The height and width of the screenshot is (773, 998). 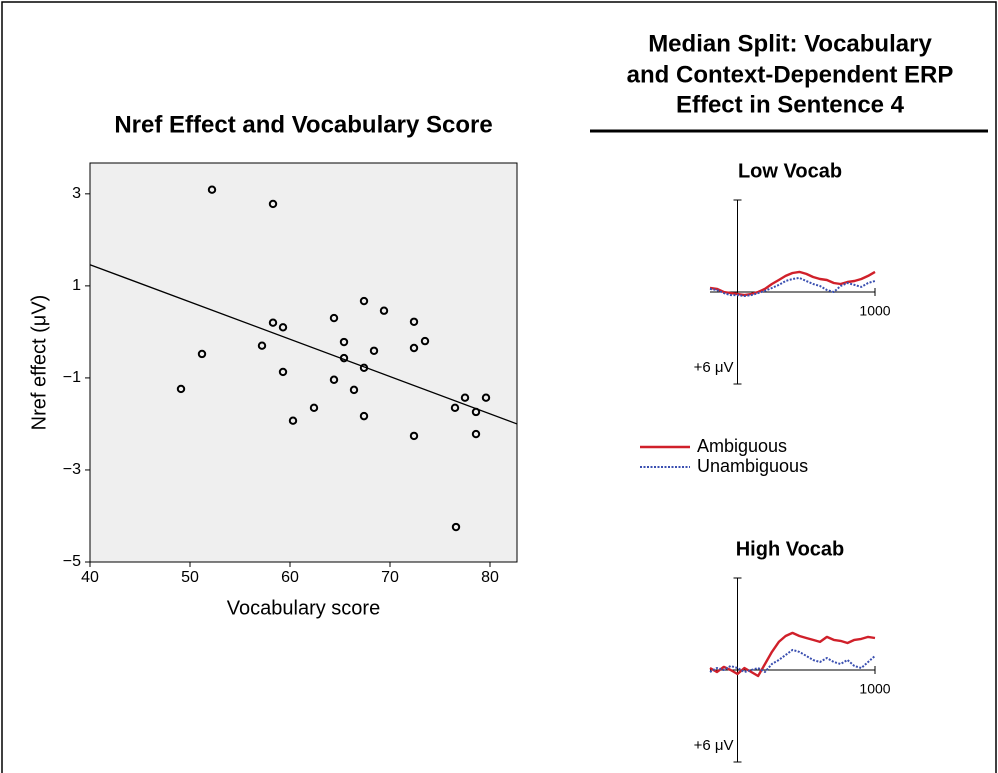 What do you see at coordinates (72, 469) in the screenshot?
I see `y-tick-label: −3` at bounding box center [72, 469].